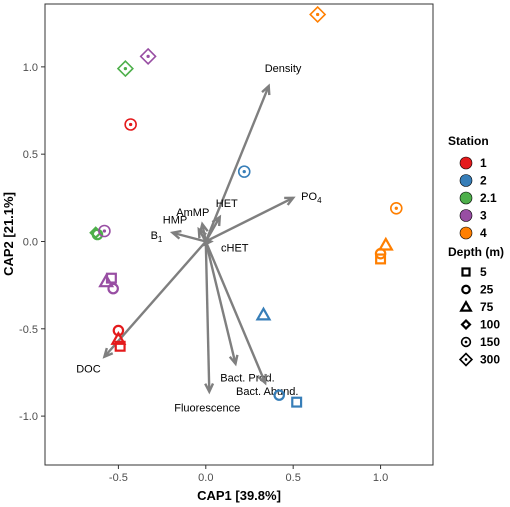 The image size is (510, 507). Describe the element at coordinates (30, 155) in the screenshot. I see `y-tick-label: 0.5` at that location.